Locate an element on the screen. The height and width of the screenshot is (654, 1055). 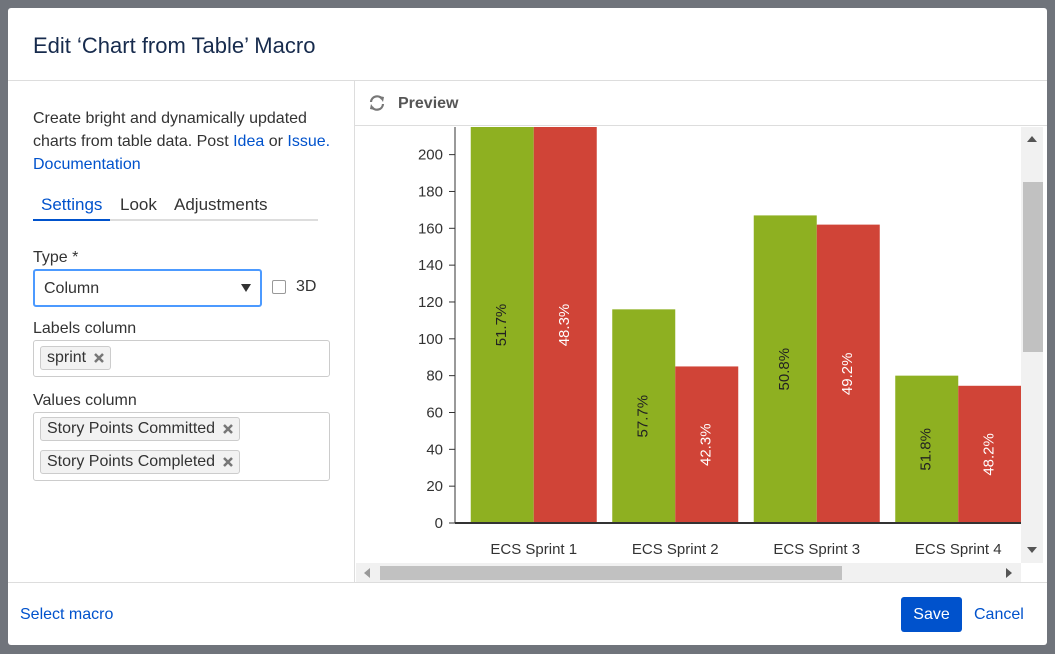
issue-link: Issue. is located at coordinates (309, 141).